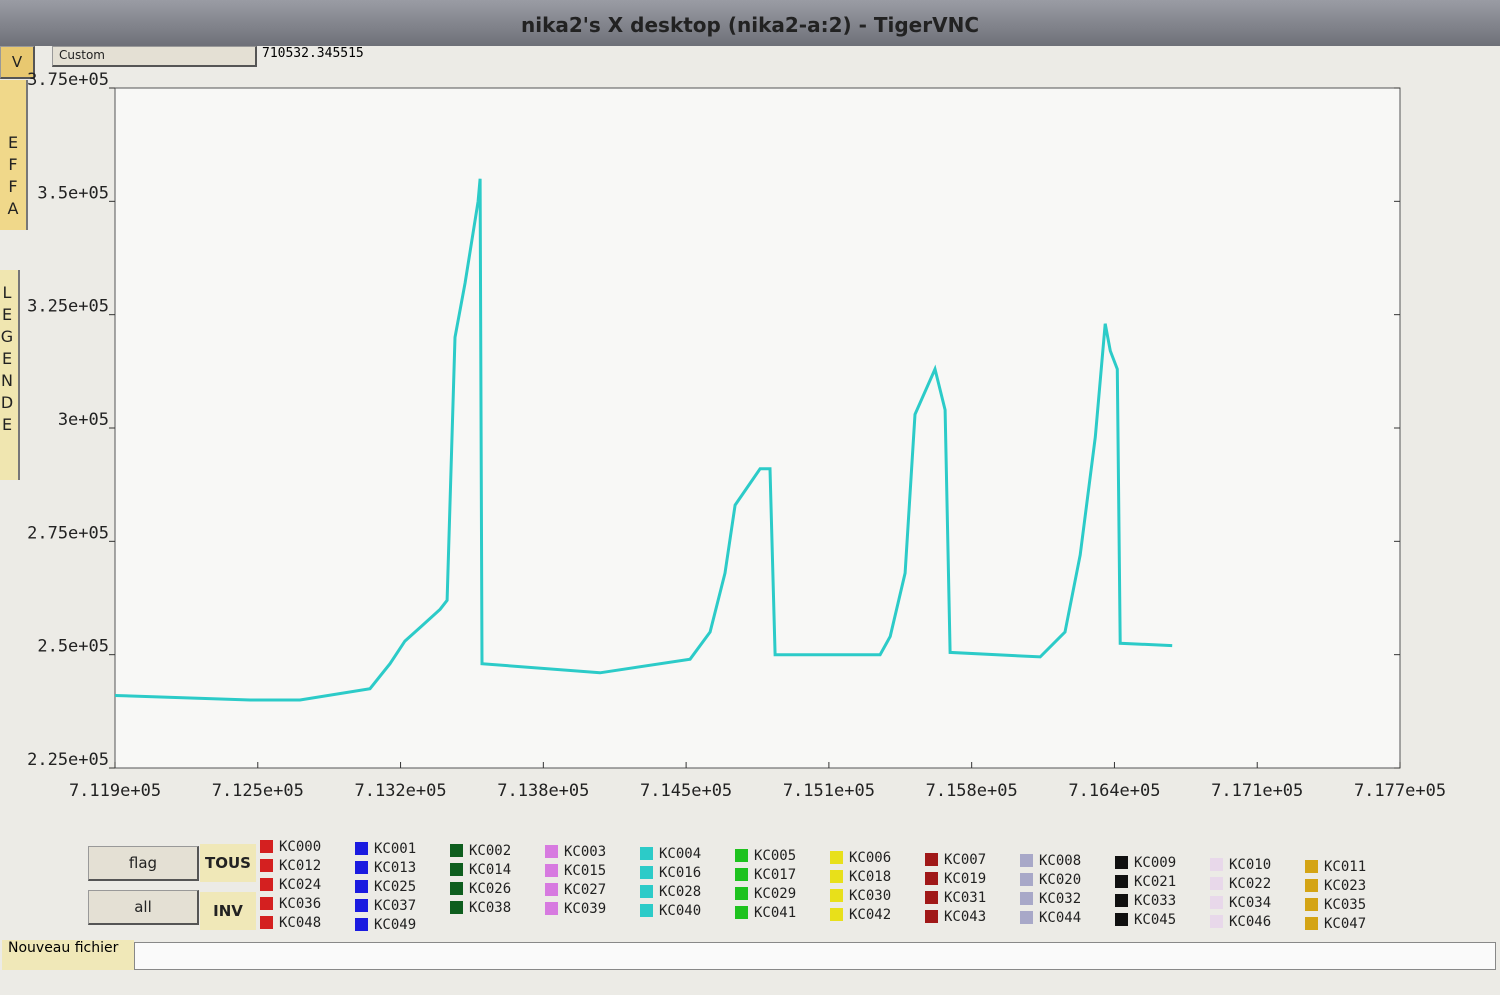 The image size is (1500, 995). I want to click on legend-entry: KC007, so click(955, 860).